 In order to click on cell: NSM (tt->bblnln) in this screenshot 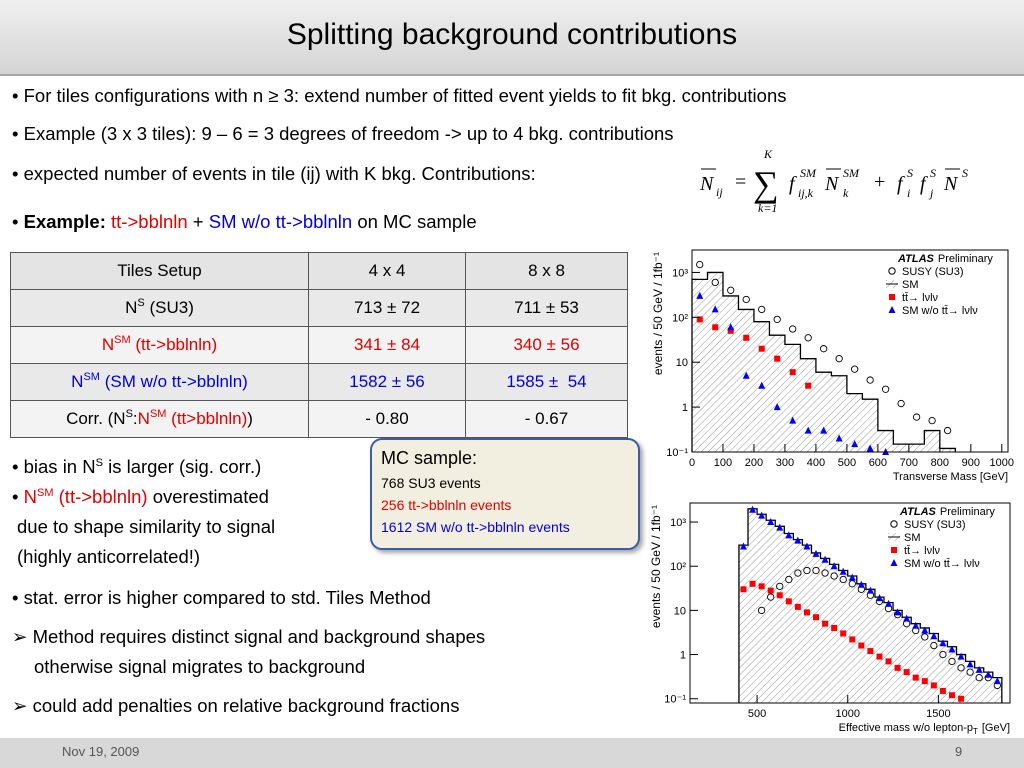, I will do `click(159, 345)`.